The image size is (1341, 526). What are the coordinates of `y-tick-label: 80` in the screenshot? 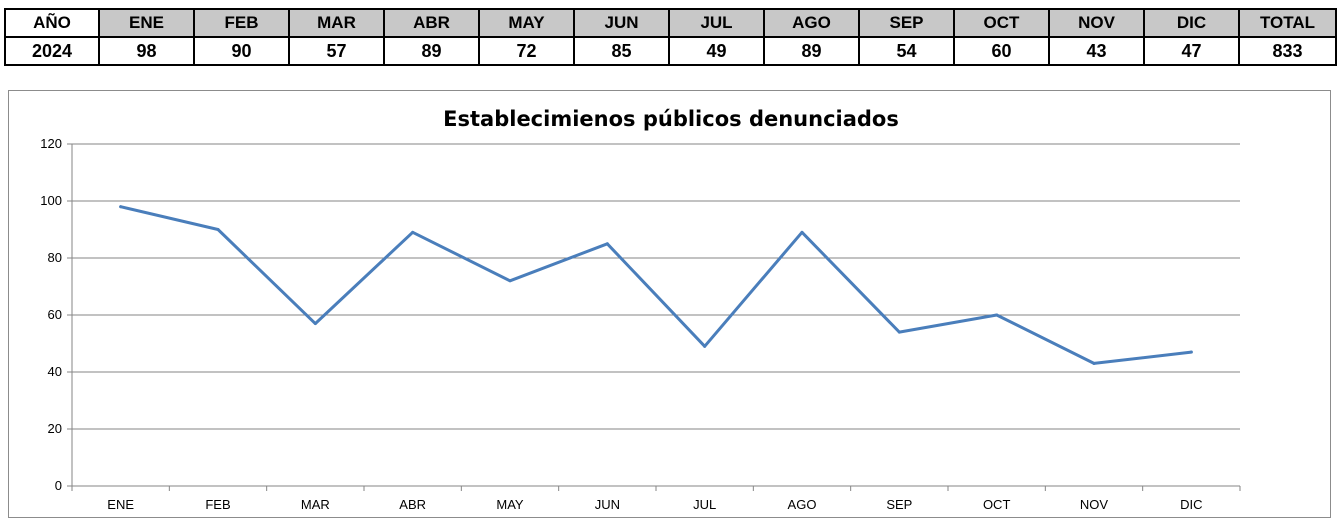 It's located at (55, 257).